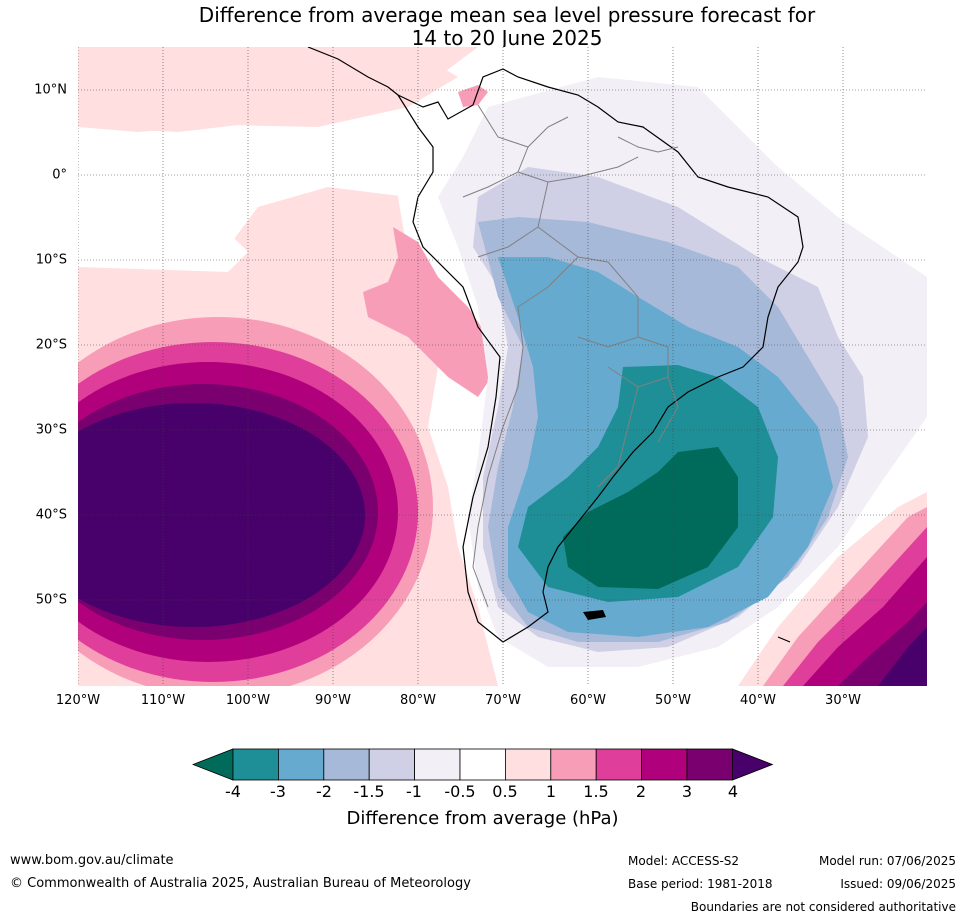 The image size is (965, 919). What do you see at coordinates (51, 260) in the screenshot?
I see `lat-label-10s: 10°S` at bounding box center [51, 260].